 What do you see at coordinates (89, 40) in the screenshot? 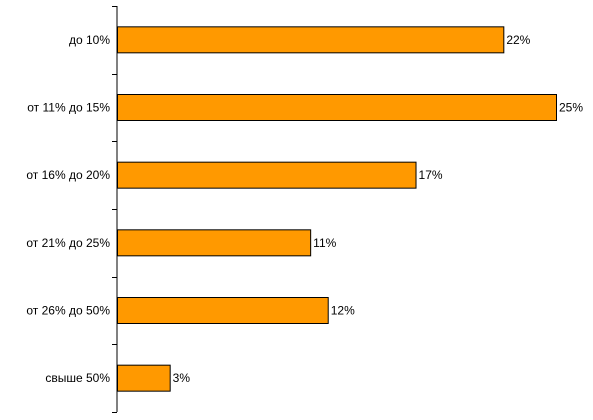
I see `category-label: до 10%` at bounding box center [89, 40].